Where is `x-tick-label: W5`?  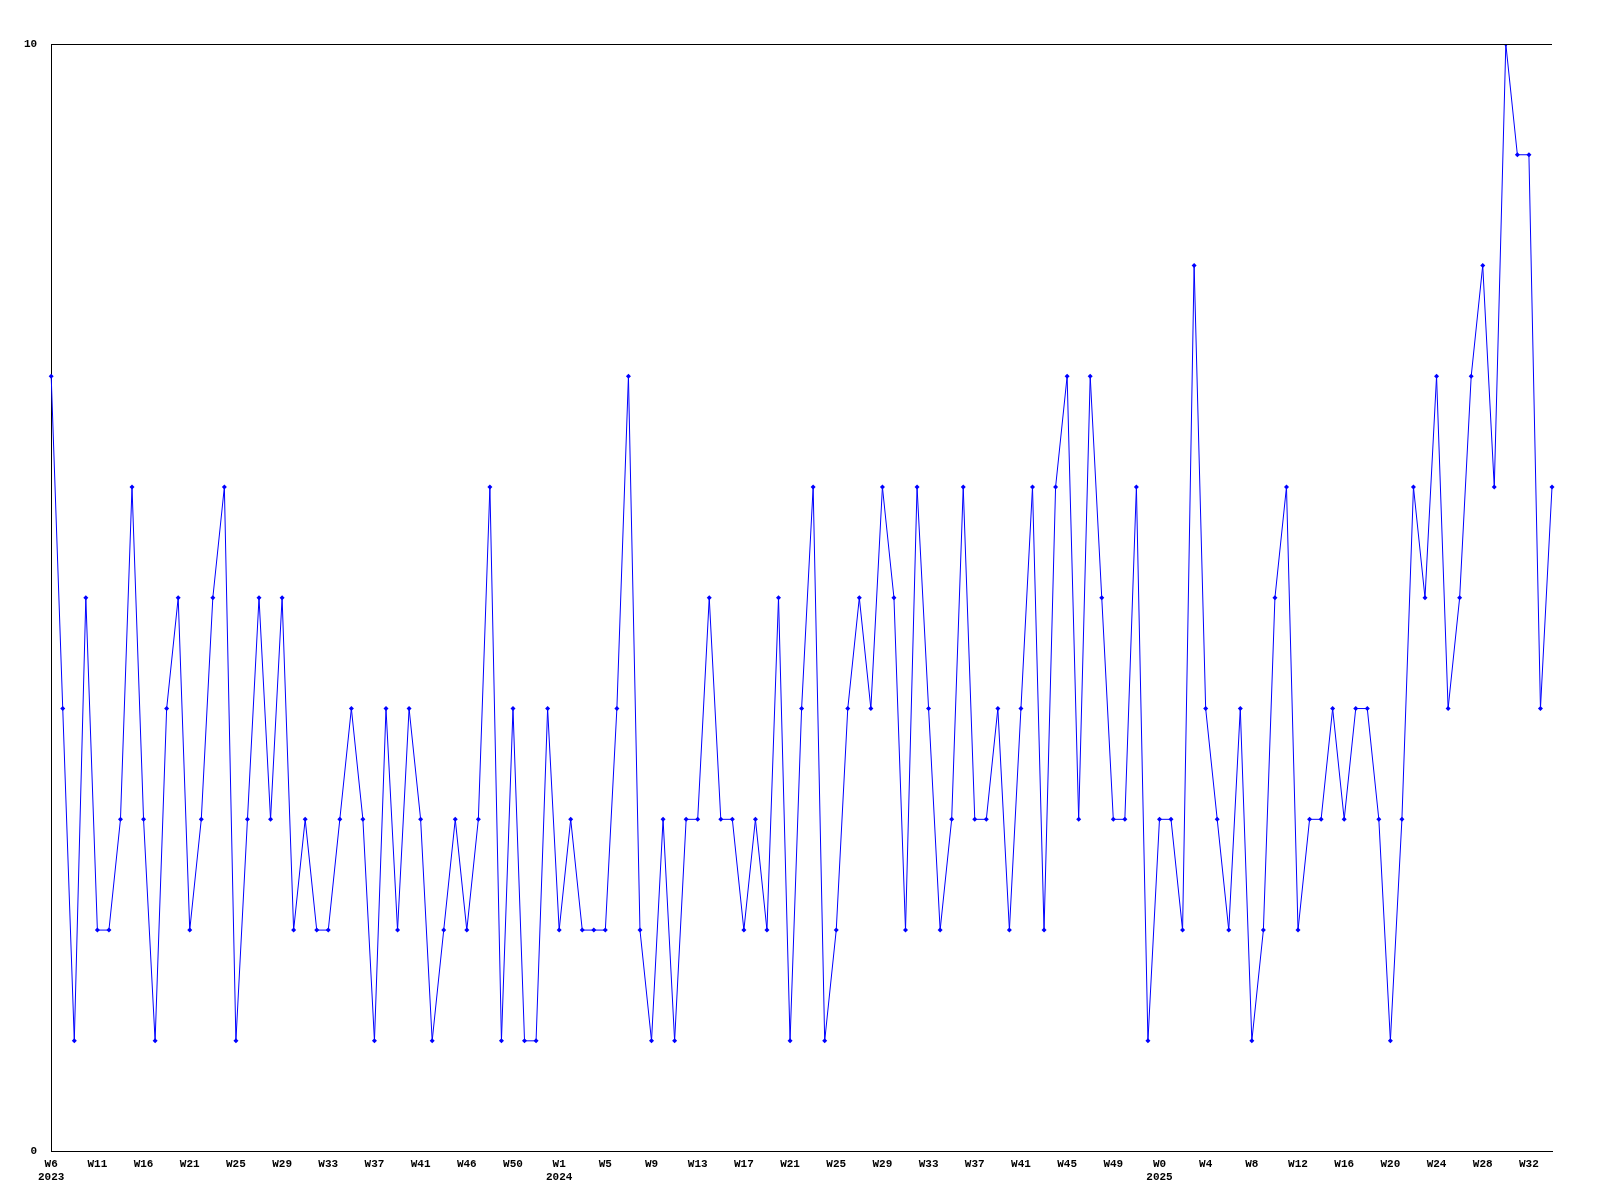
x-tick-label: W5 is located at coordinates (605, 1163).